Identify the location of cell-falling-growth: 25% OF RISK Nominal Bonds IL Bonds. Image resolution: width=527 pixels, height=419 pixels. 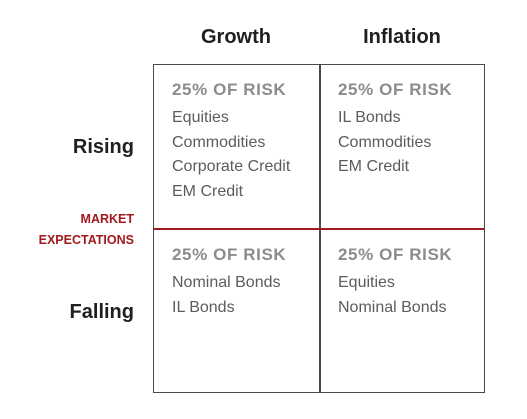
(247, 282).